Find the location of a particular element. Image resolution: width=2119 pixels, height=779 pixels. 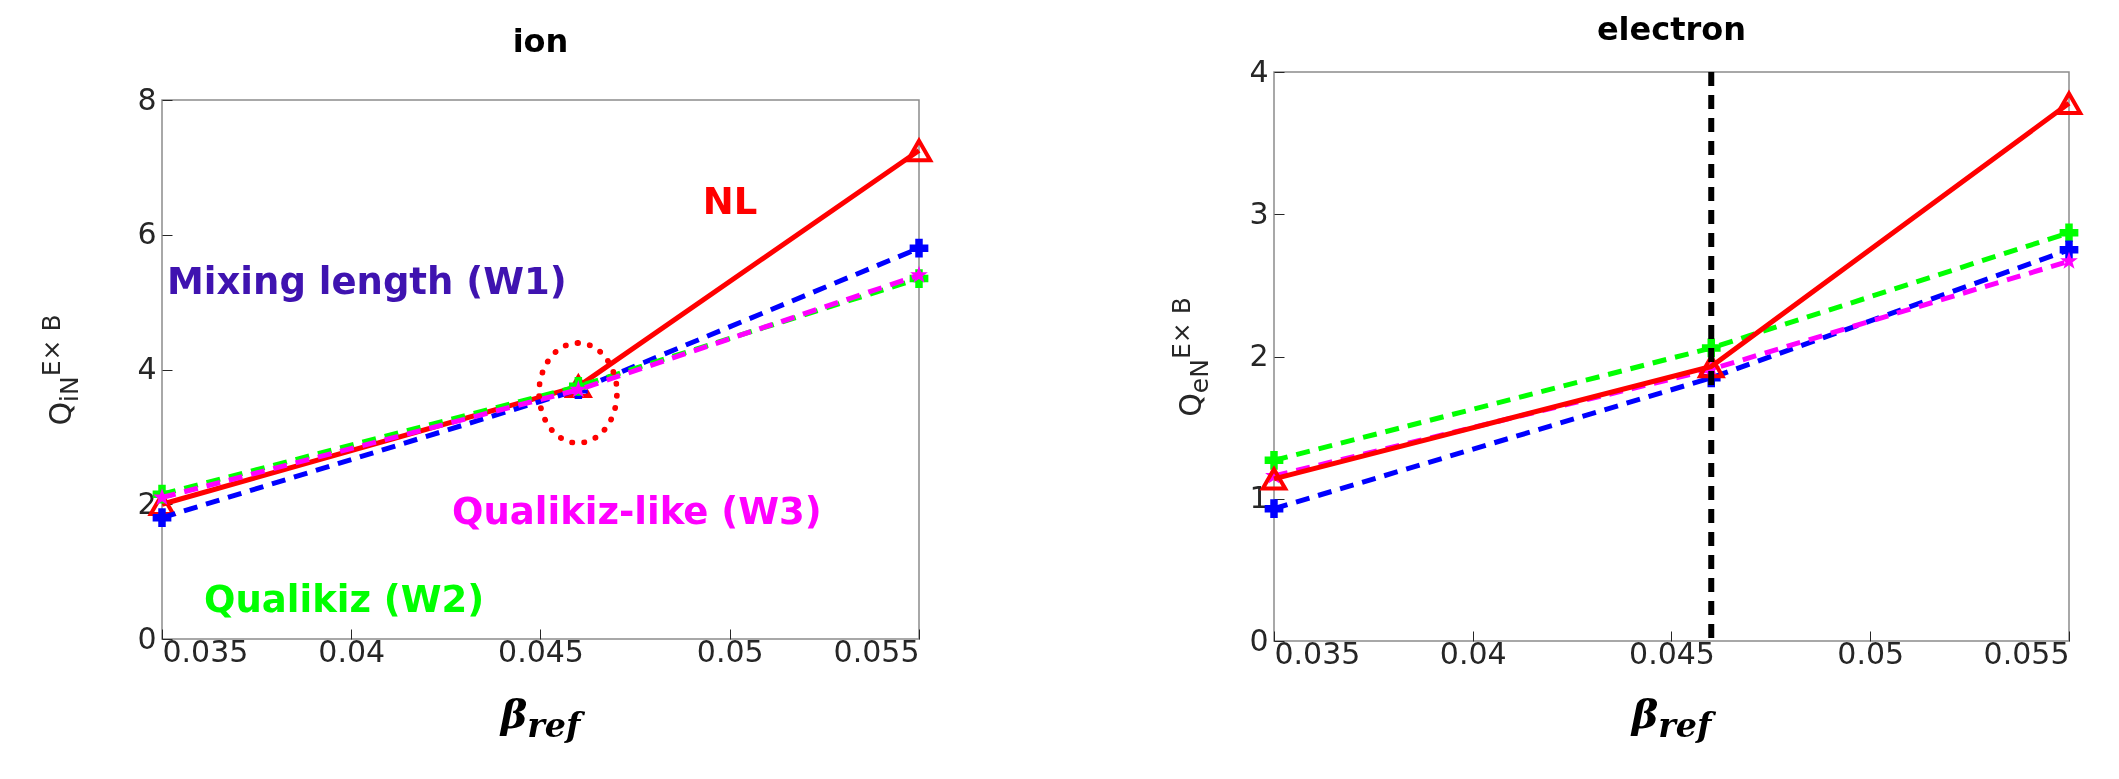

chart-title: electron is located at coordinates (1671, 29).